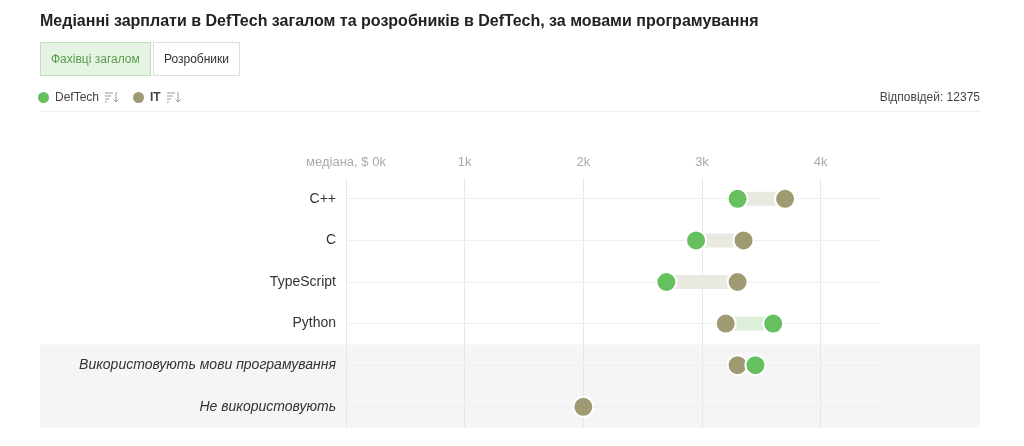  I want to click on y-tick-label: TypeScript, so click(303, 280).